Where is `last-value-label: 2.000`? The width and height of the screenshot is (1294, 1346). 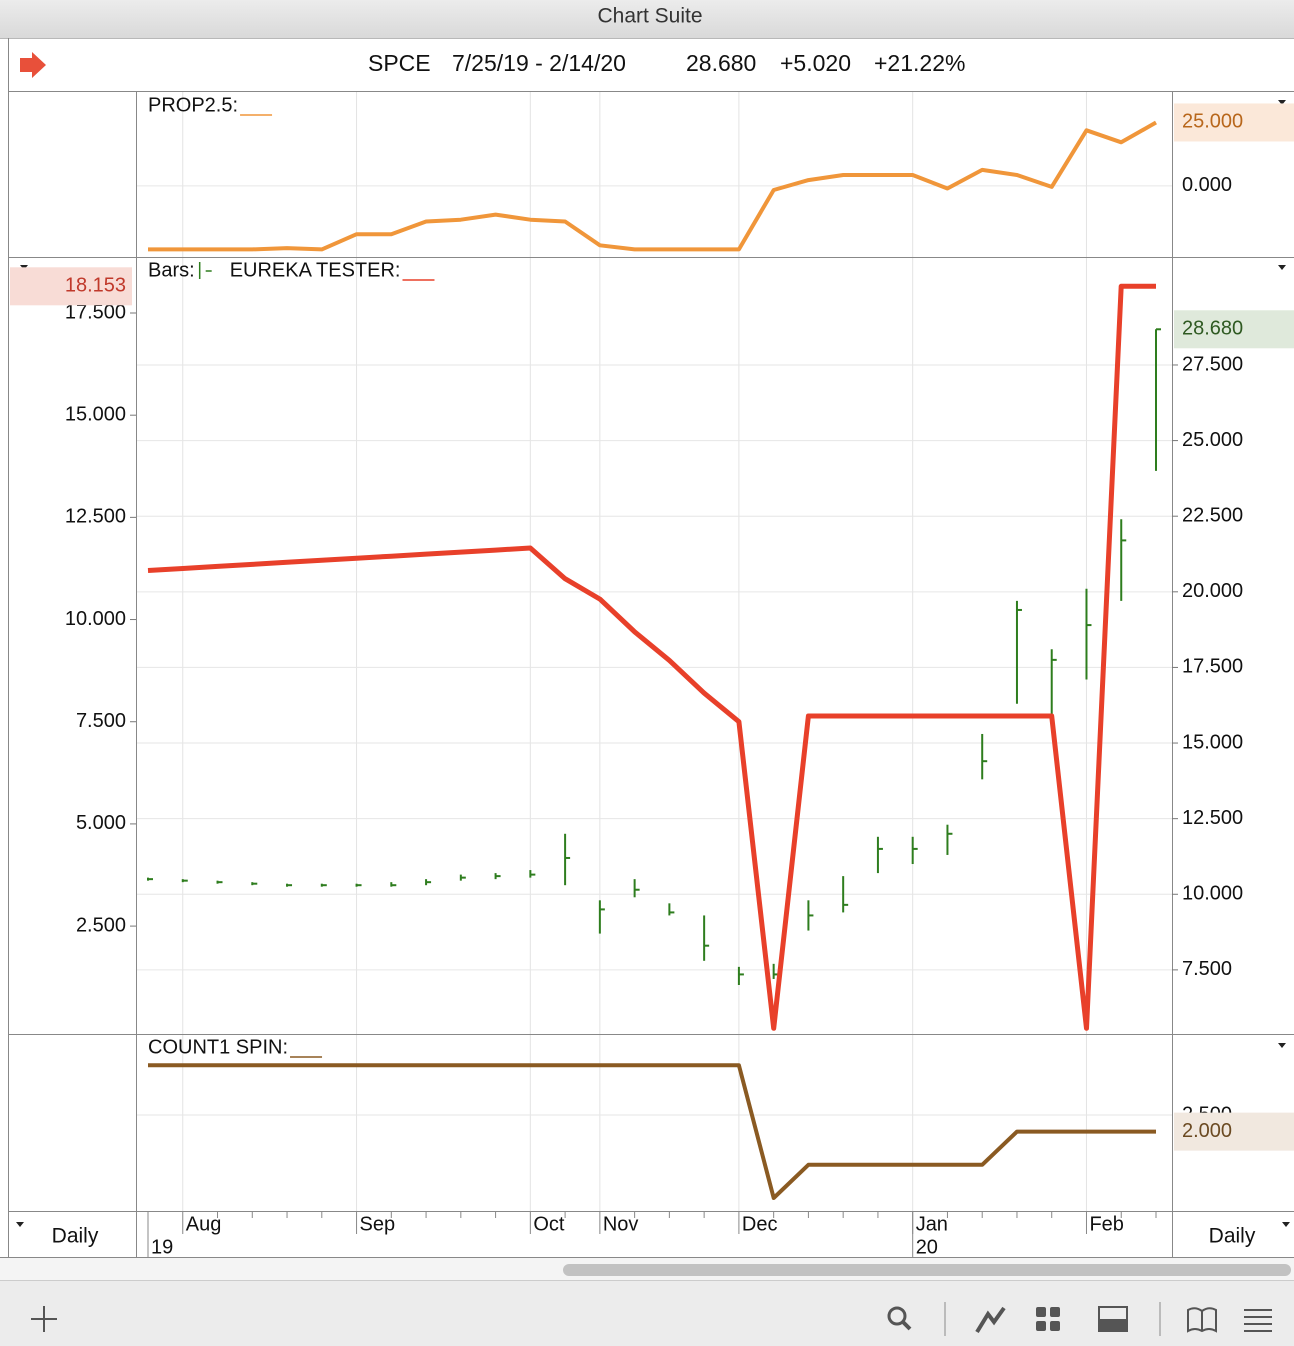
last-value-label: 2.000 is located at coordinates (1207, 1131).